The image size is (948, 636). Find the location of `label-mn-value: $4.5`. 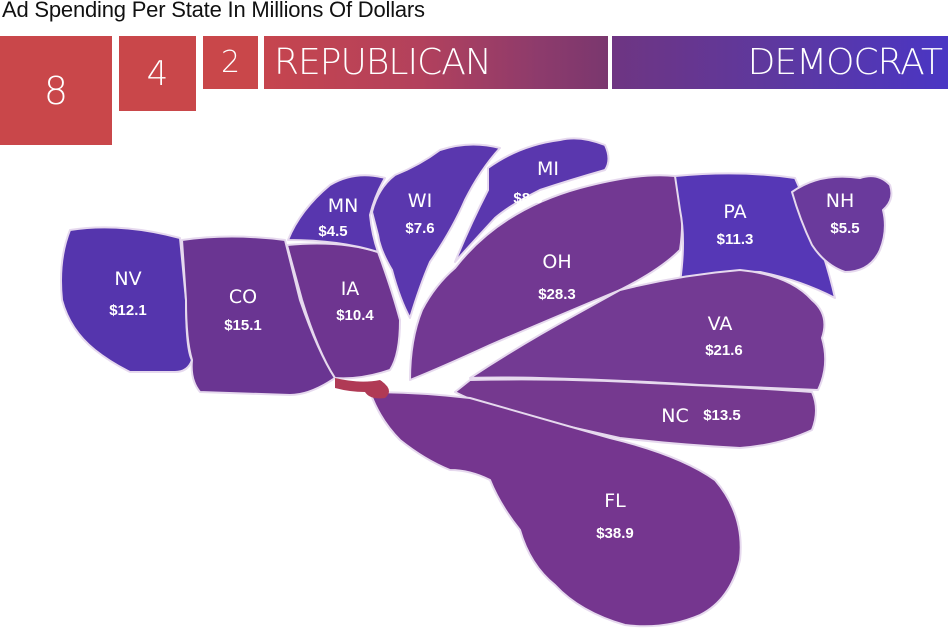

label-mn-value: $4.5 is located at coordinates (332, 231).